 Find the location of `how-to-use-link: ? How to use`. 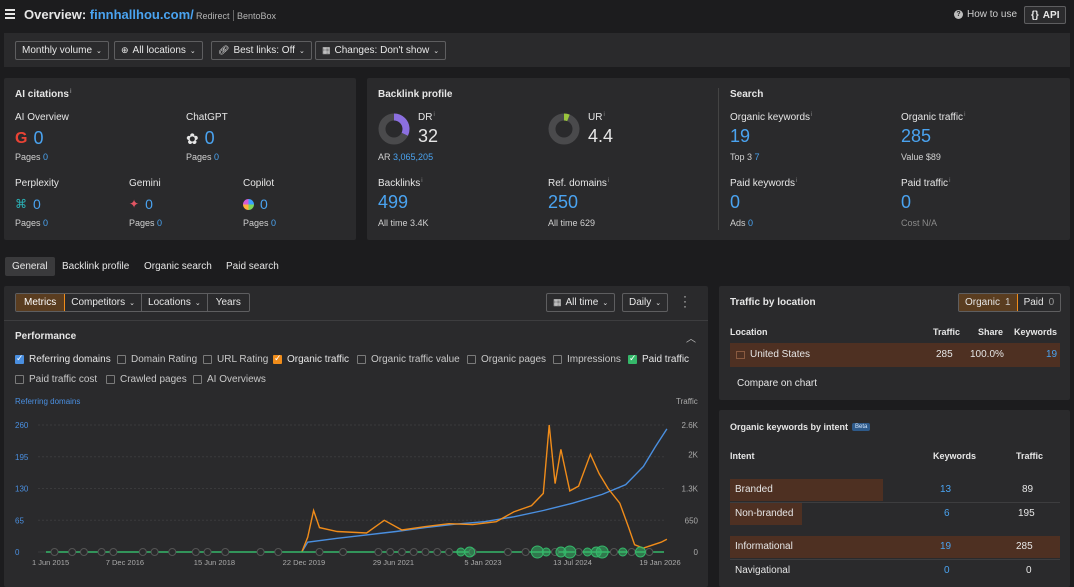

how-to-use-link: ? How to use is located at coordinates (985, 14).